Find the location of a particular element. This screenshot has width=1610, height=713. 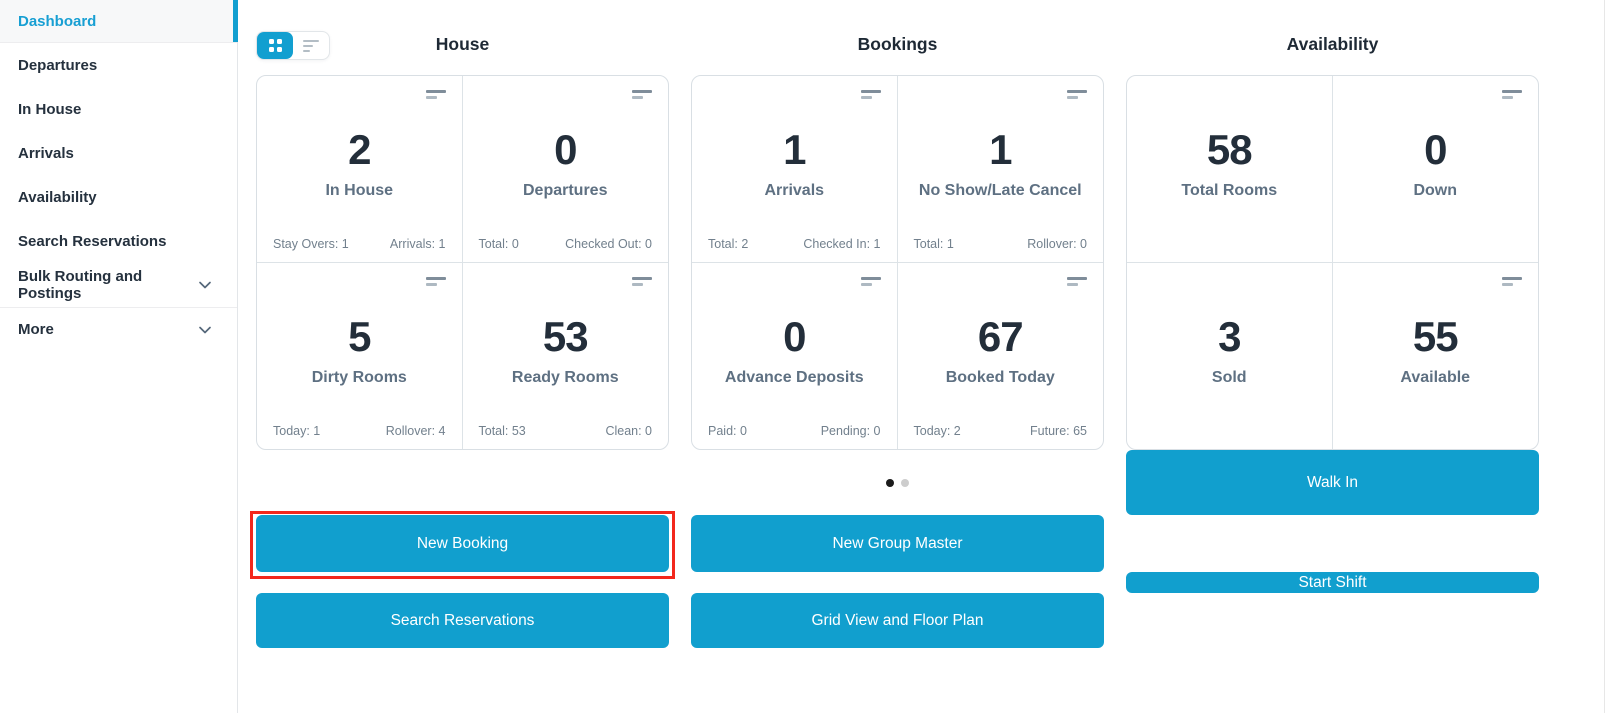

stat-footer: Total: 53 Clean: 0 is located at coordinates (566, 431).